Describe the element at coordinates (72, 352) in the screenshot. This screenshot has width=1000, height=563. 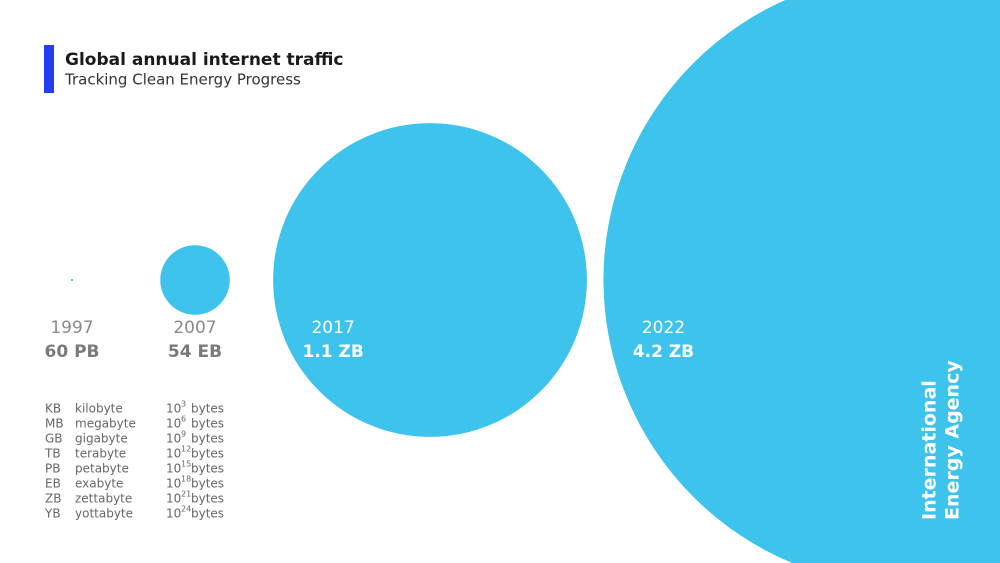
I see `value-label: 60 PB` at that location.